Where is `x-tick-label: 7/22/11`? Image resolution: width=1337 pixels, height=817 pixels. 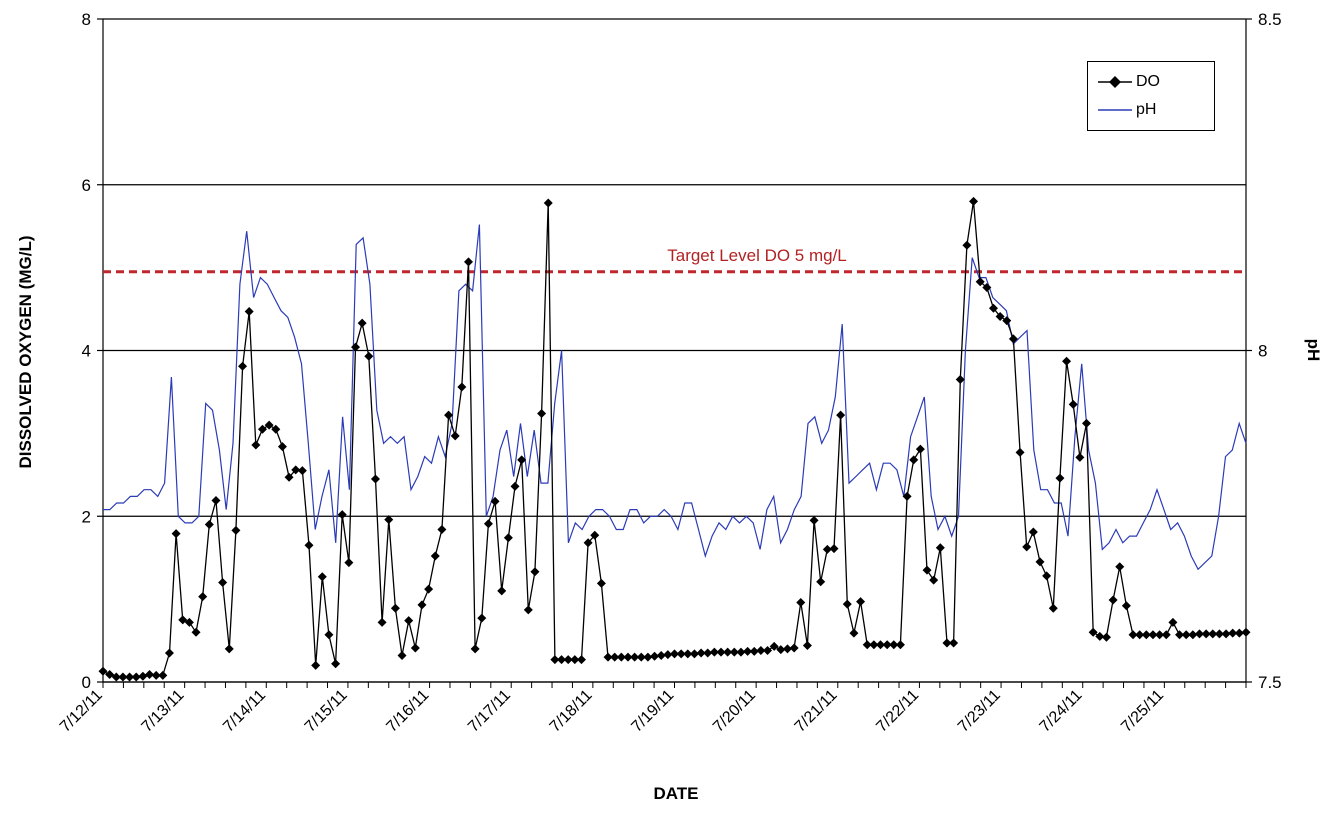 x-tick-label: 7/22/11 is located at coordinates (897, 711).